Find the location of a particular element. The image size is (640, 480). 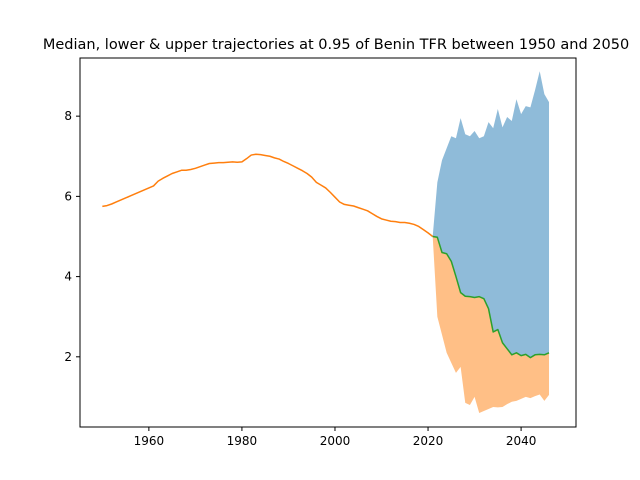

upper-trajectory-band is located at coordinates (491, 214).